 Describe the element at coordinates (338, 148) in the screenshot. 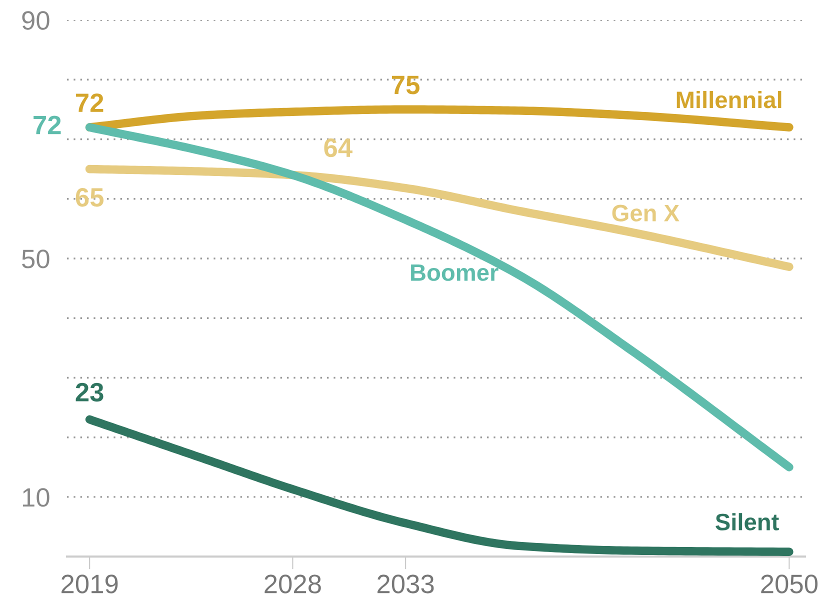

I see `data-label: 64` at that location.